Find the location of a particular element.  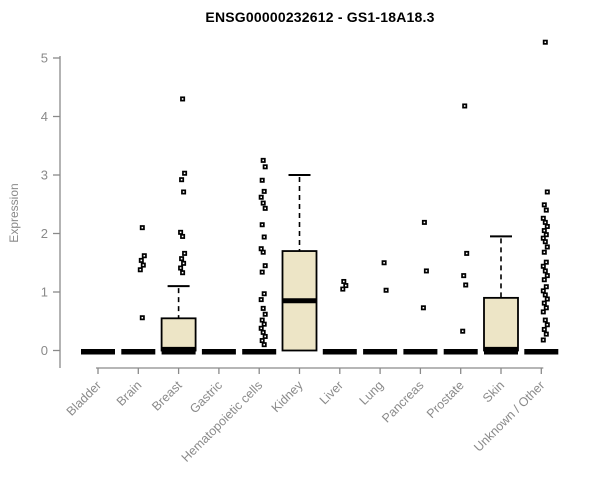

zero-bar-skin is located at coordinates (501, 352).